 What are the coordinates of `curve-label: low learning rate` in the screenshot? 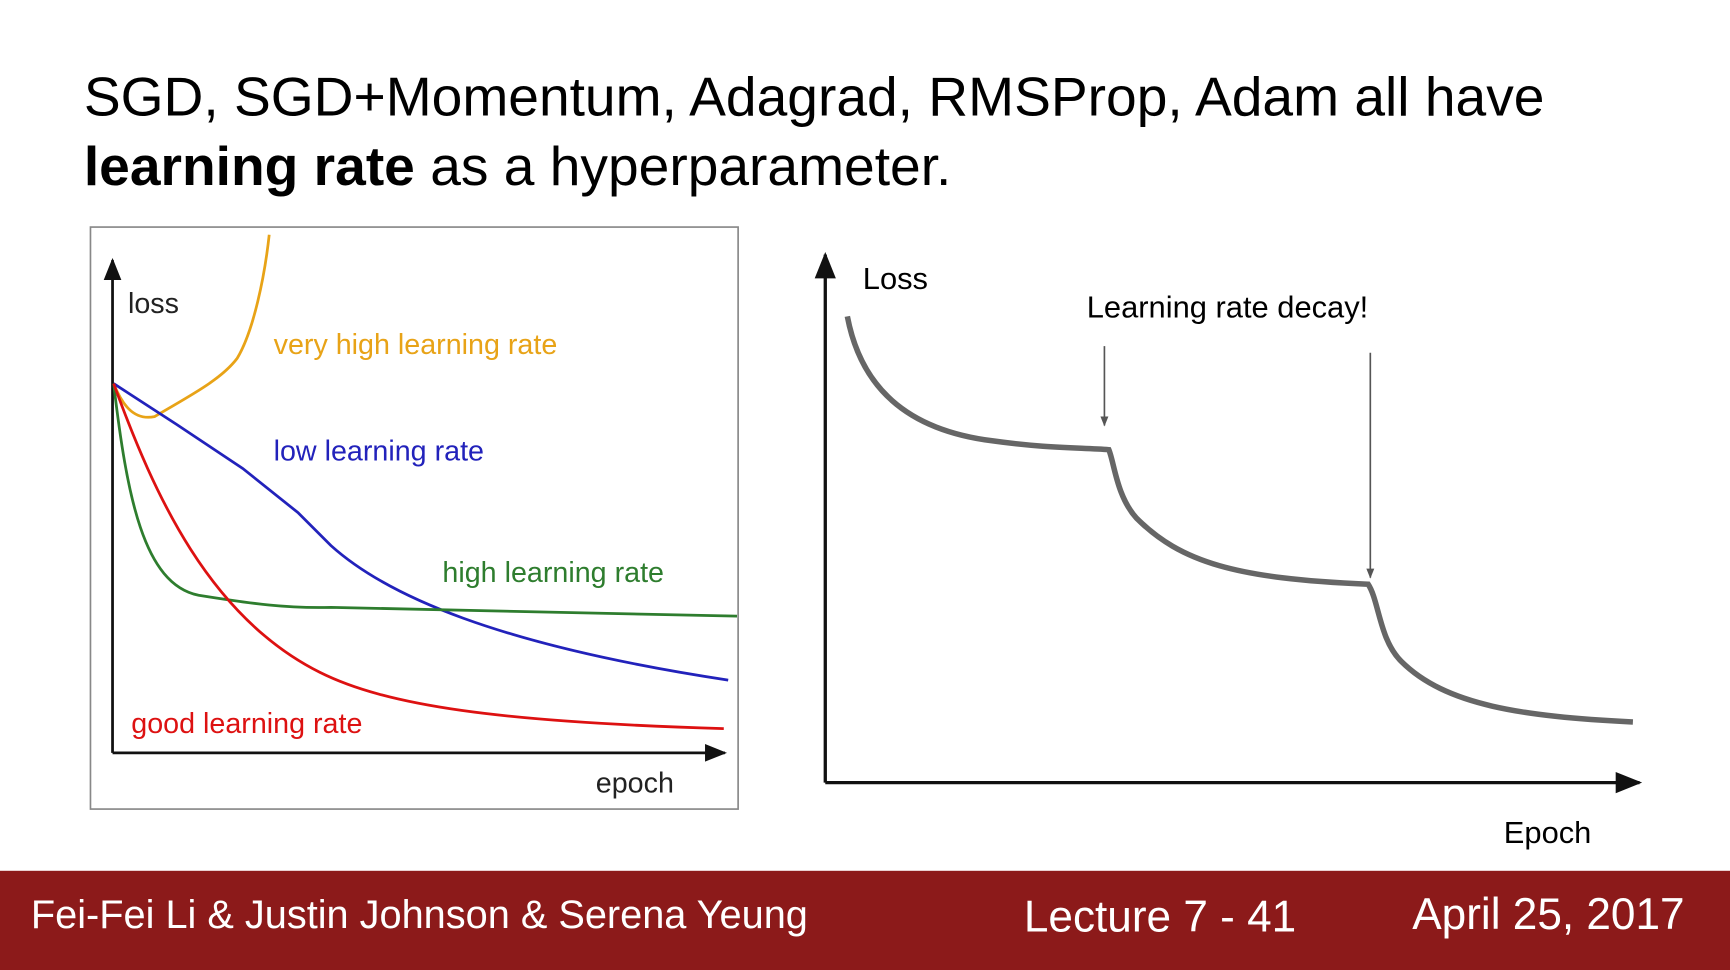 It's located at (379, 452).